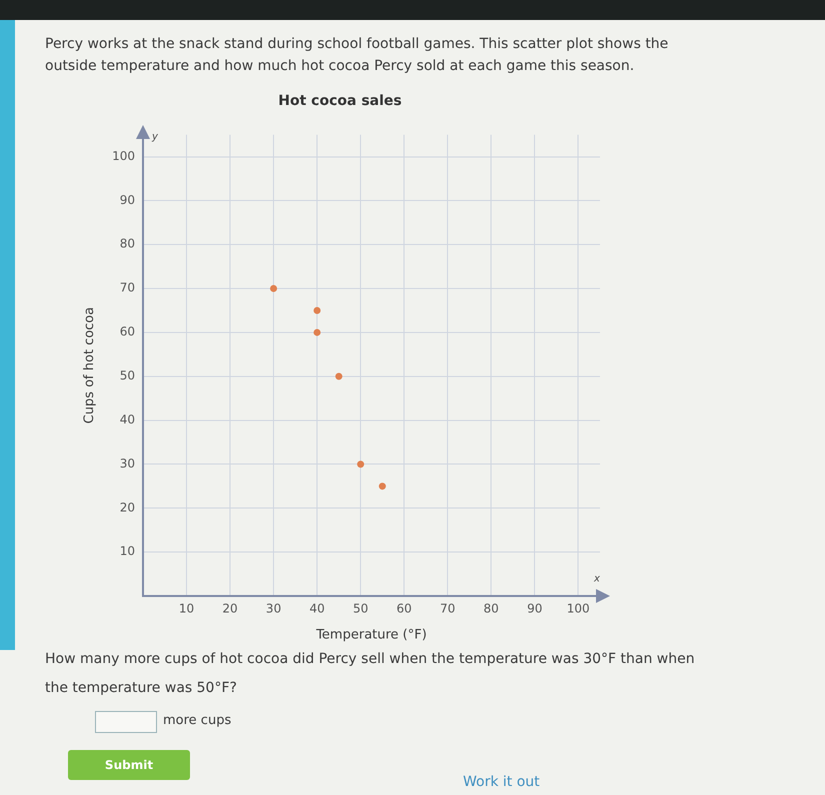 The height and width of the screenshot is (795, 825). Describe the element at coordinates (404, 608) in the screenshot. I see `x-tick-label: 60` at that location.